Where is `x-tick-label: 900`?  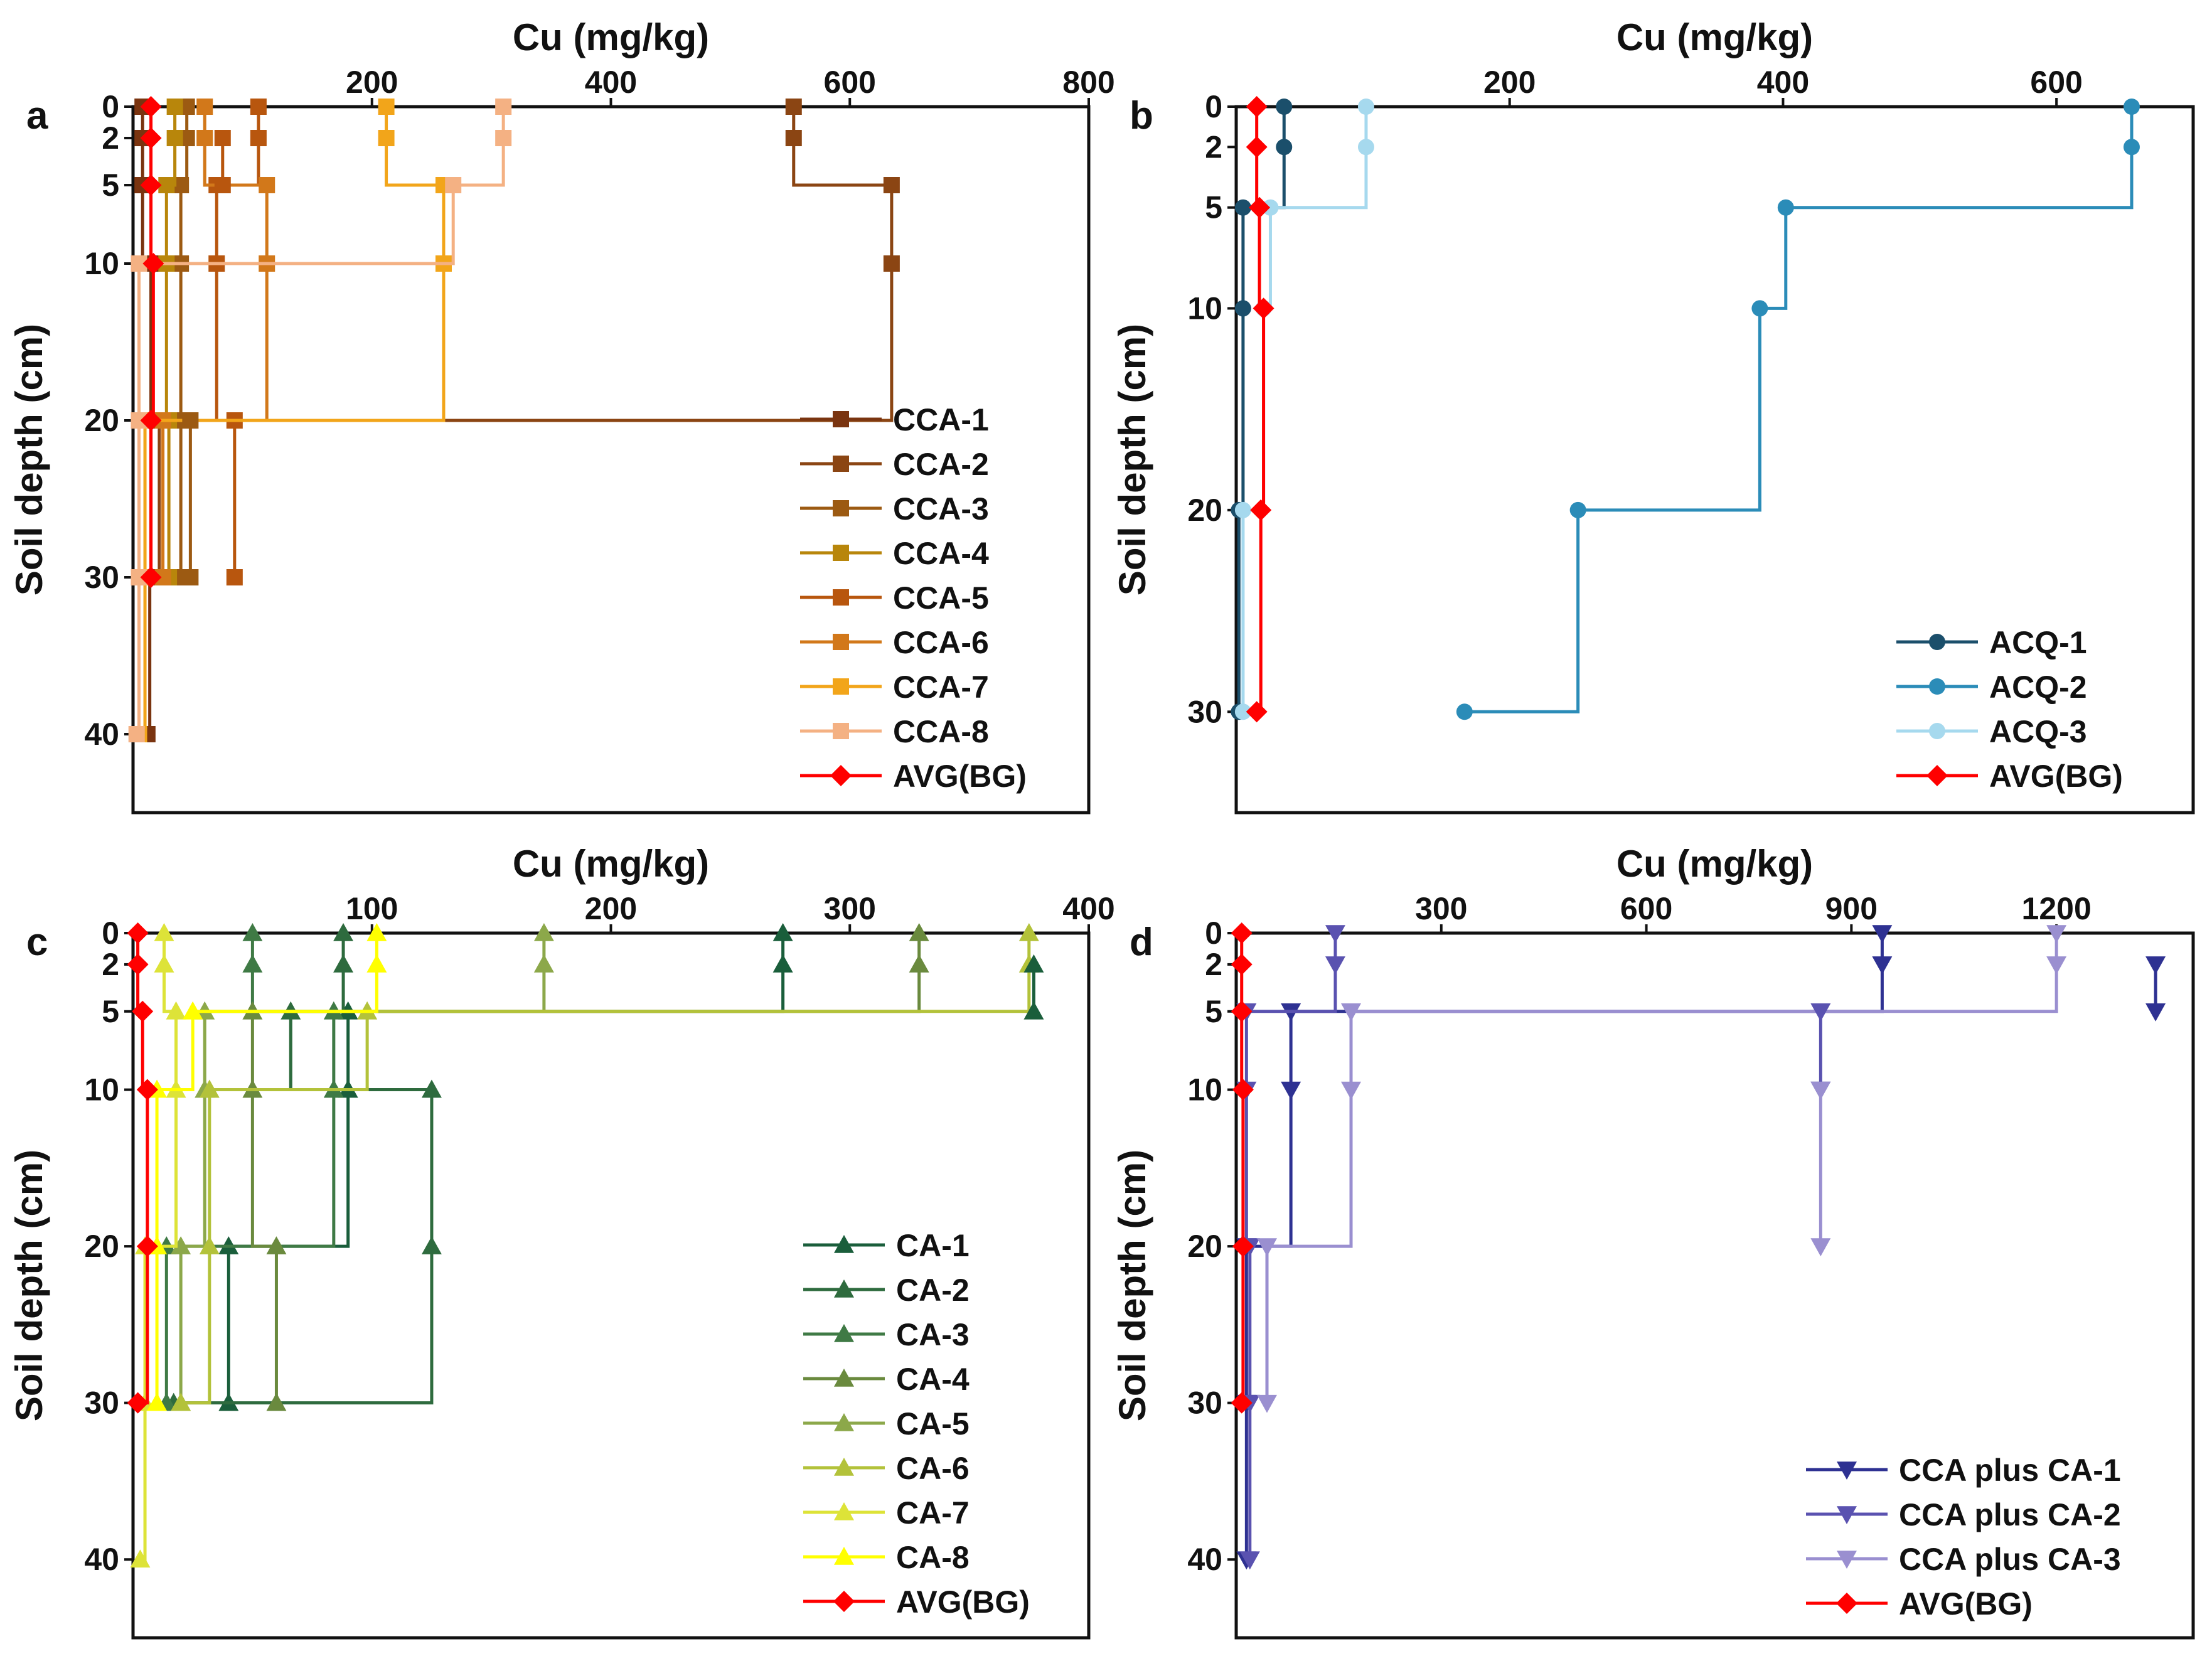
x-tick-label: 900 is located at coordinates (1851, 908).